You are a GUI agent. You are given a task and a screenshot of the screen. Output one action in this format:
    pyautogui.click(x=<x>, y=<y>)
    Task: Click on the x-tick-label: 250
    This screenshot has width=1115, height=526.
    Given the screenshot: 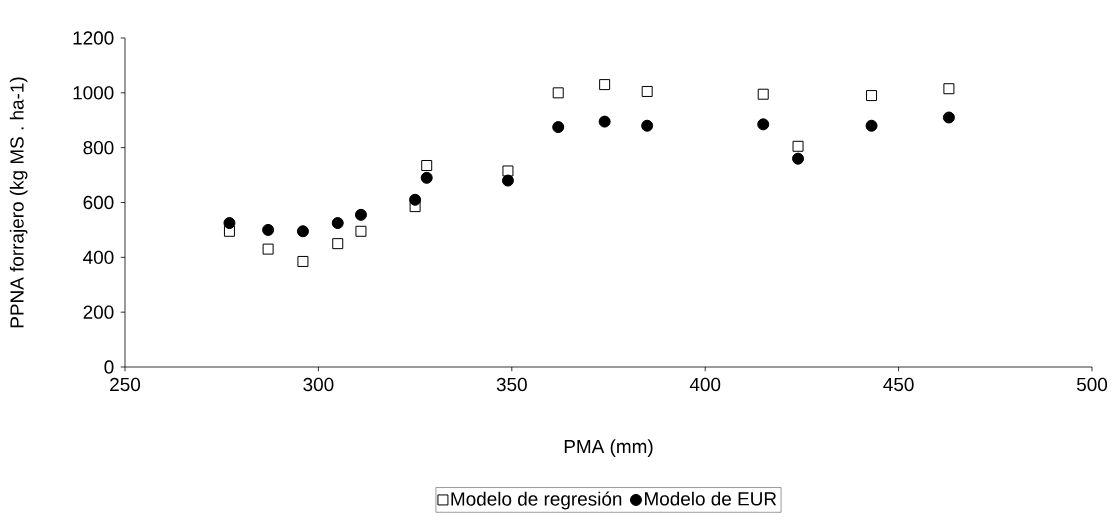 What is the action you would take?
    pyautogui.click(x=125, y=384)
    